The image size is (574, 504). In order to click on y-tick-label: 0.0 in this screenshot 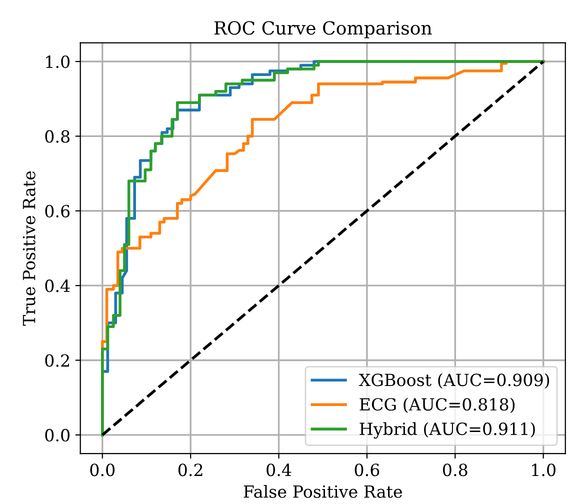, I will do `click(57, 435)`.